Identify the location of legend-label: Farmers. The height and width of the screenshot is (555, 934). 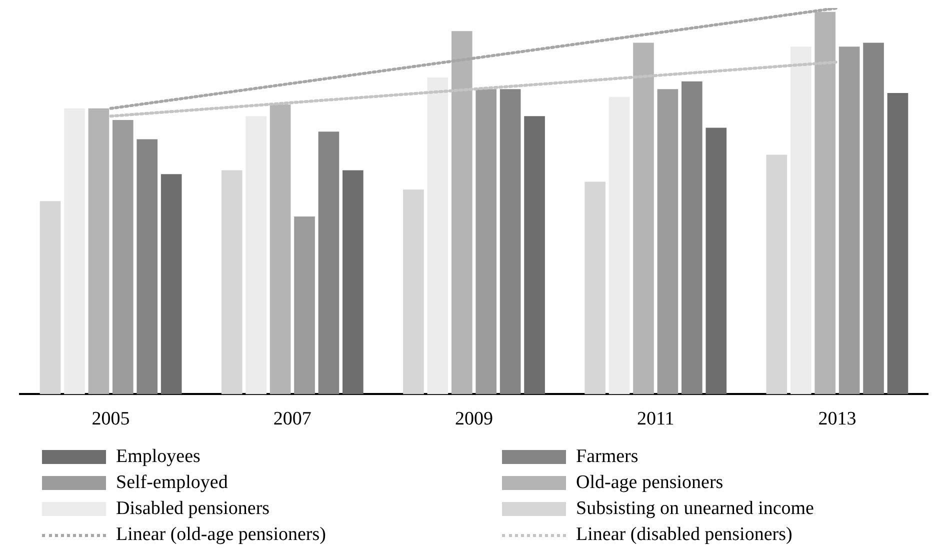
(607, 457).